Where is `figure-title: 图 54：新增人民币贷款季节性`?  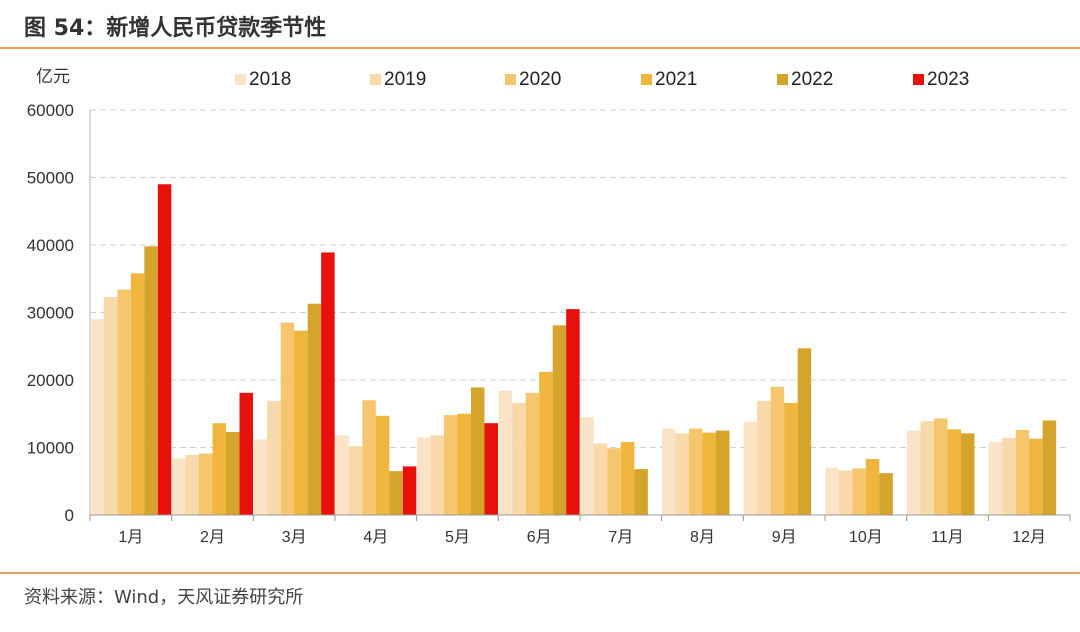 figure-title: 图 54：新增人民币贷款季节性 is located at coordinates (175, 28).